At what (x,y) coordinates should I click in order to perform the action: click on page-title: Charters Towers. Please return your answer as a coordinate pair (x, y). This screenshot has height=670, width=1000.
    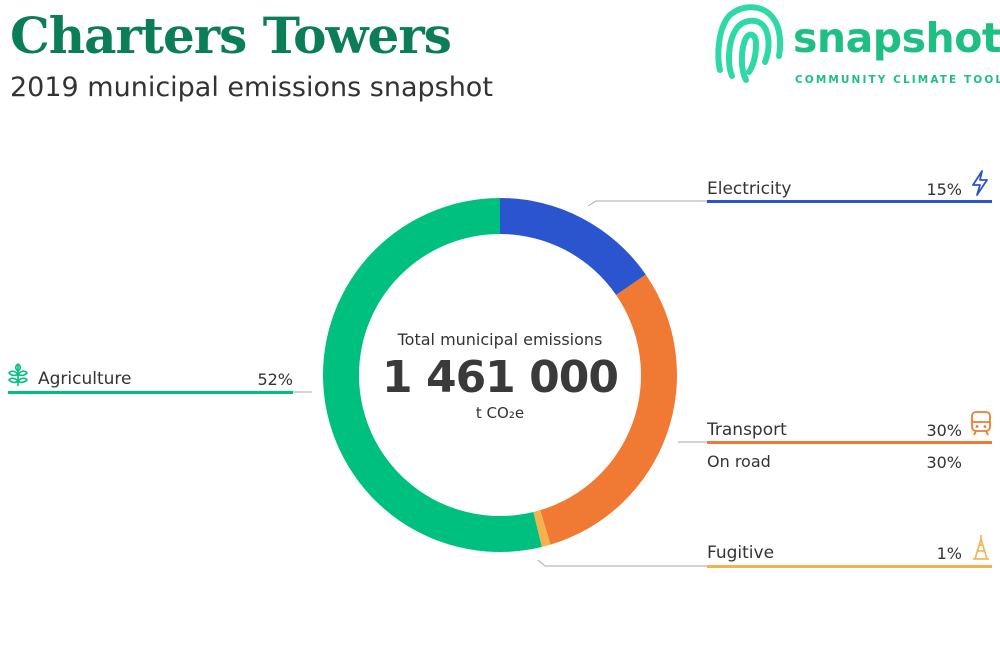
    Looking at the image, I should click on (231, 35).